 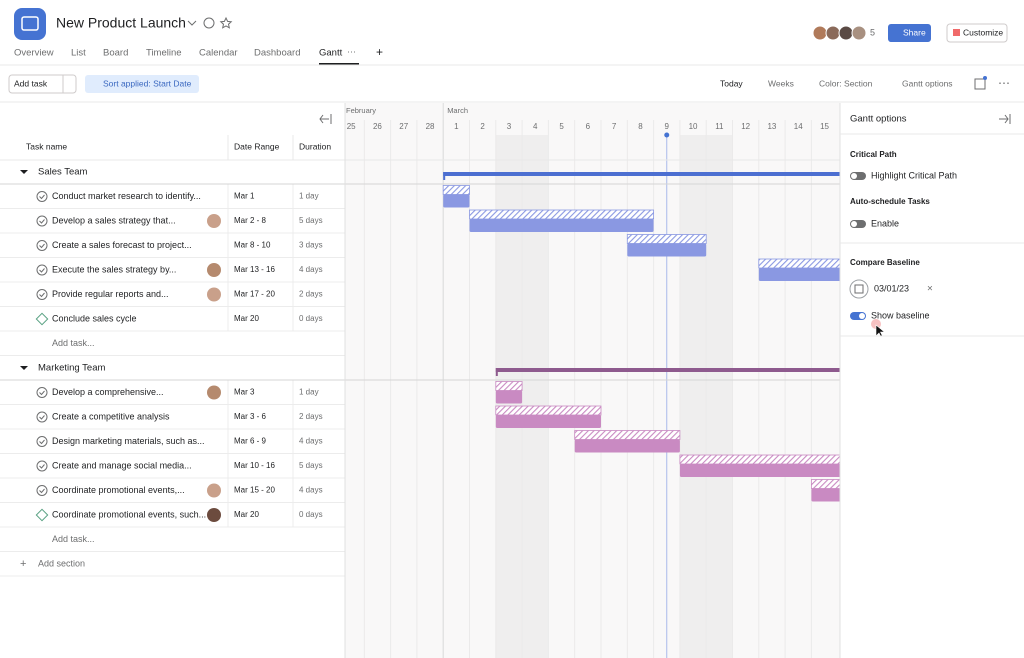 I want to click on date-picker-icon, so click(x=859, y=289).